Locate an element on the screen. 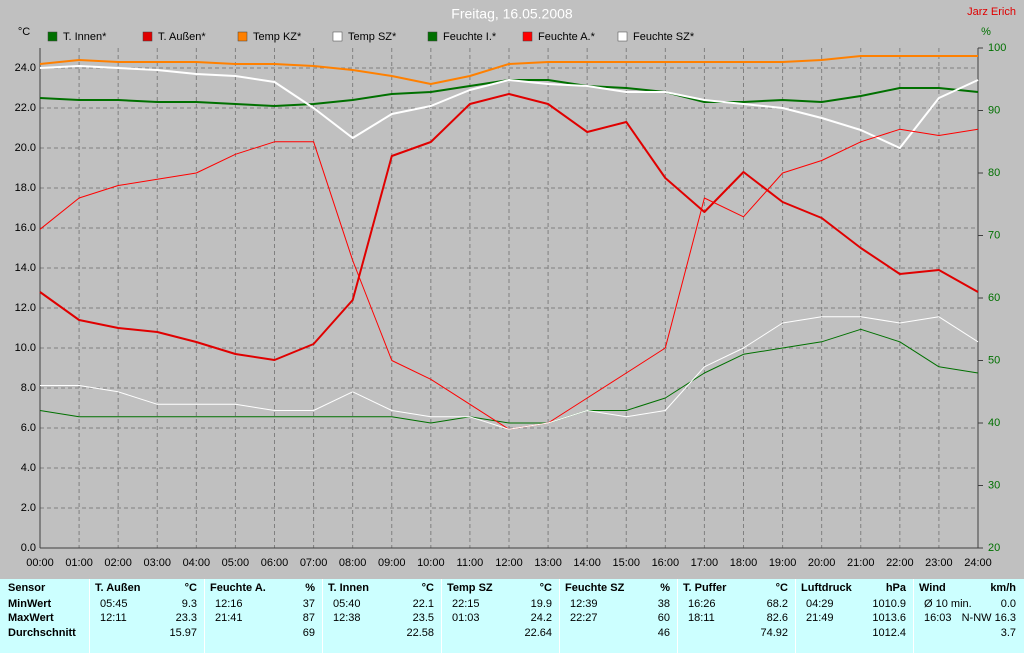  x-tick-label: 21:00 is located at coordinates (861, 563).